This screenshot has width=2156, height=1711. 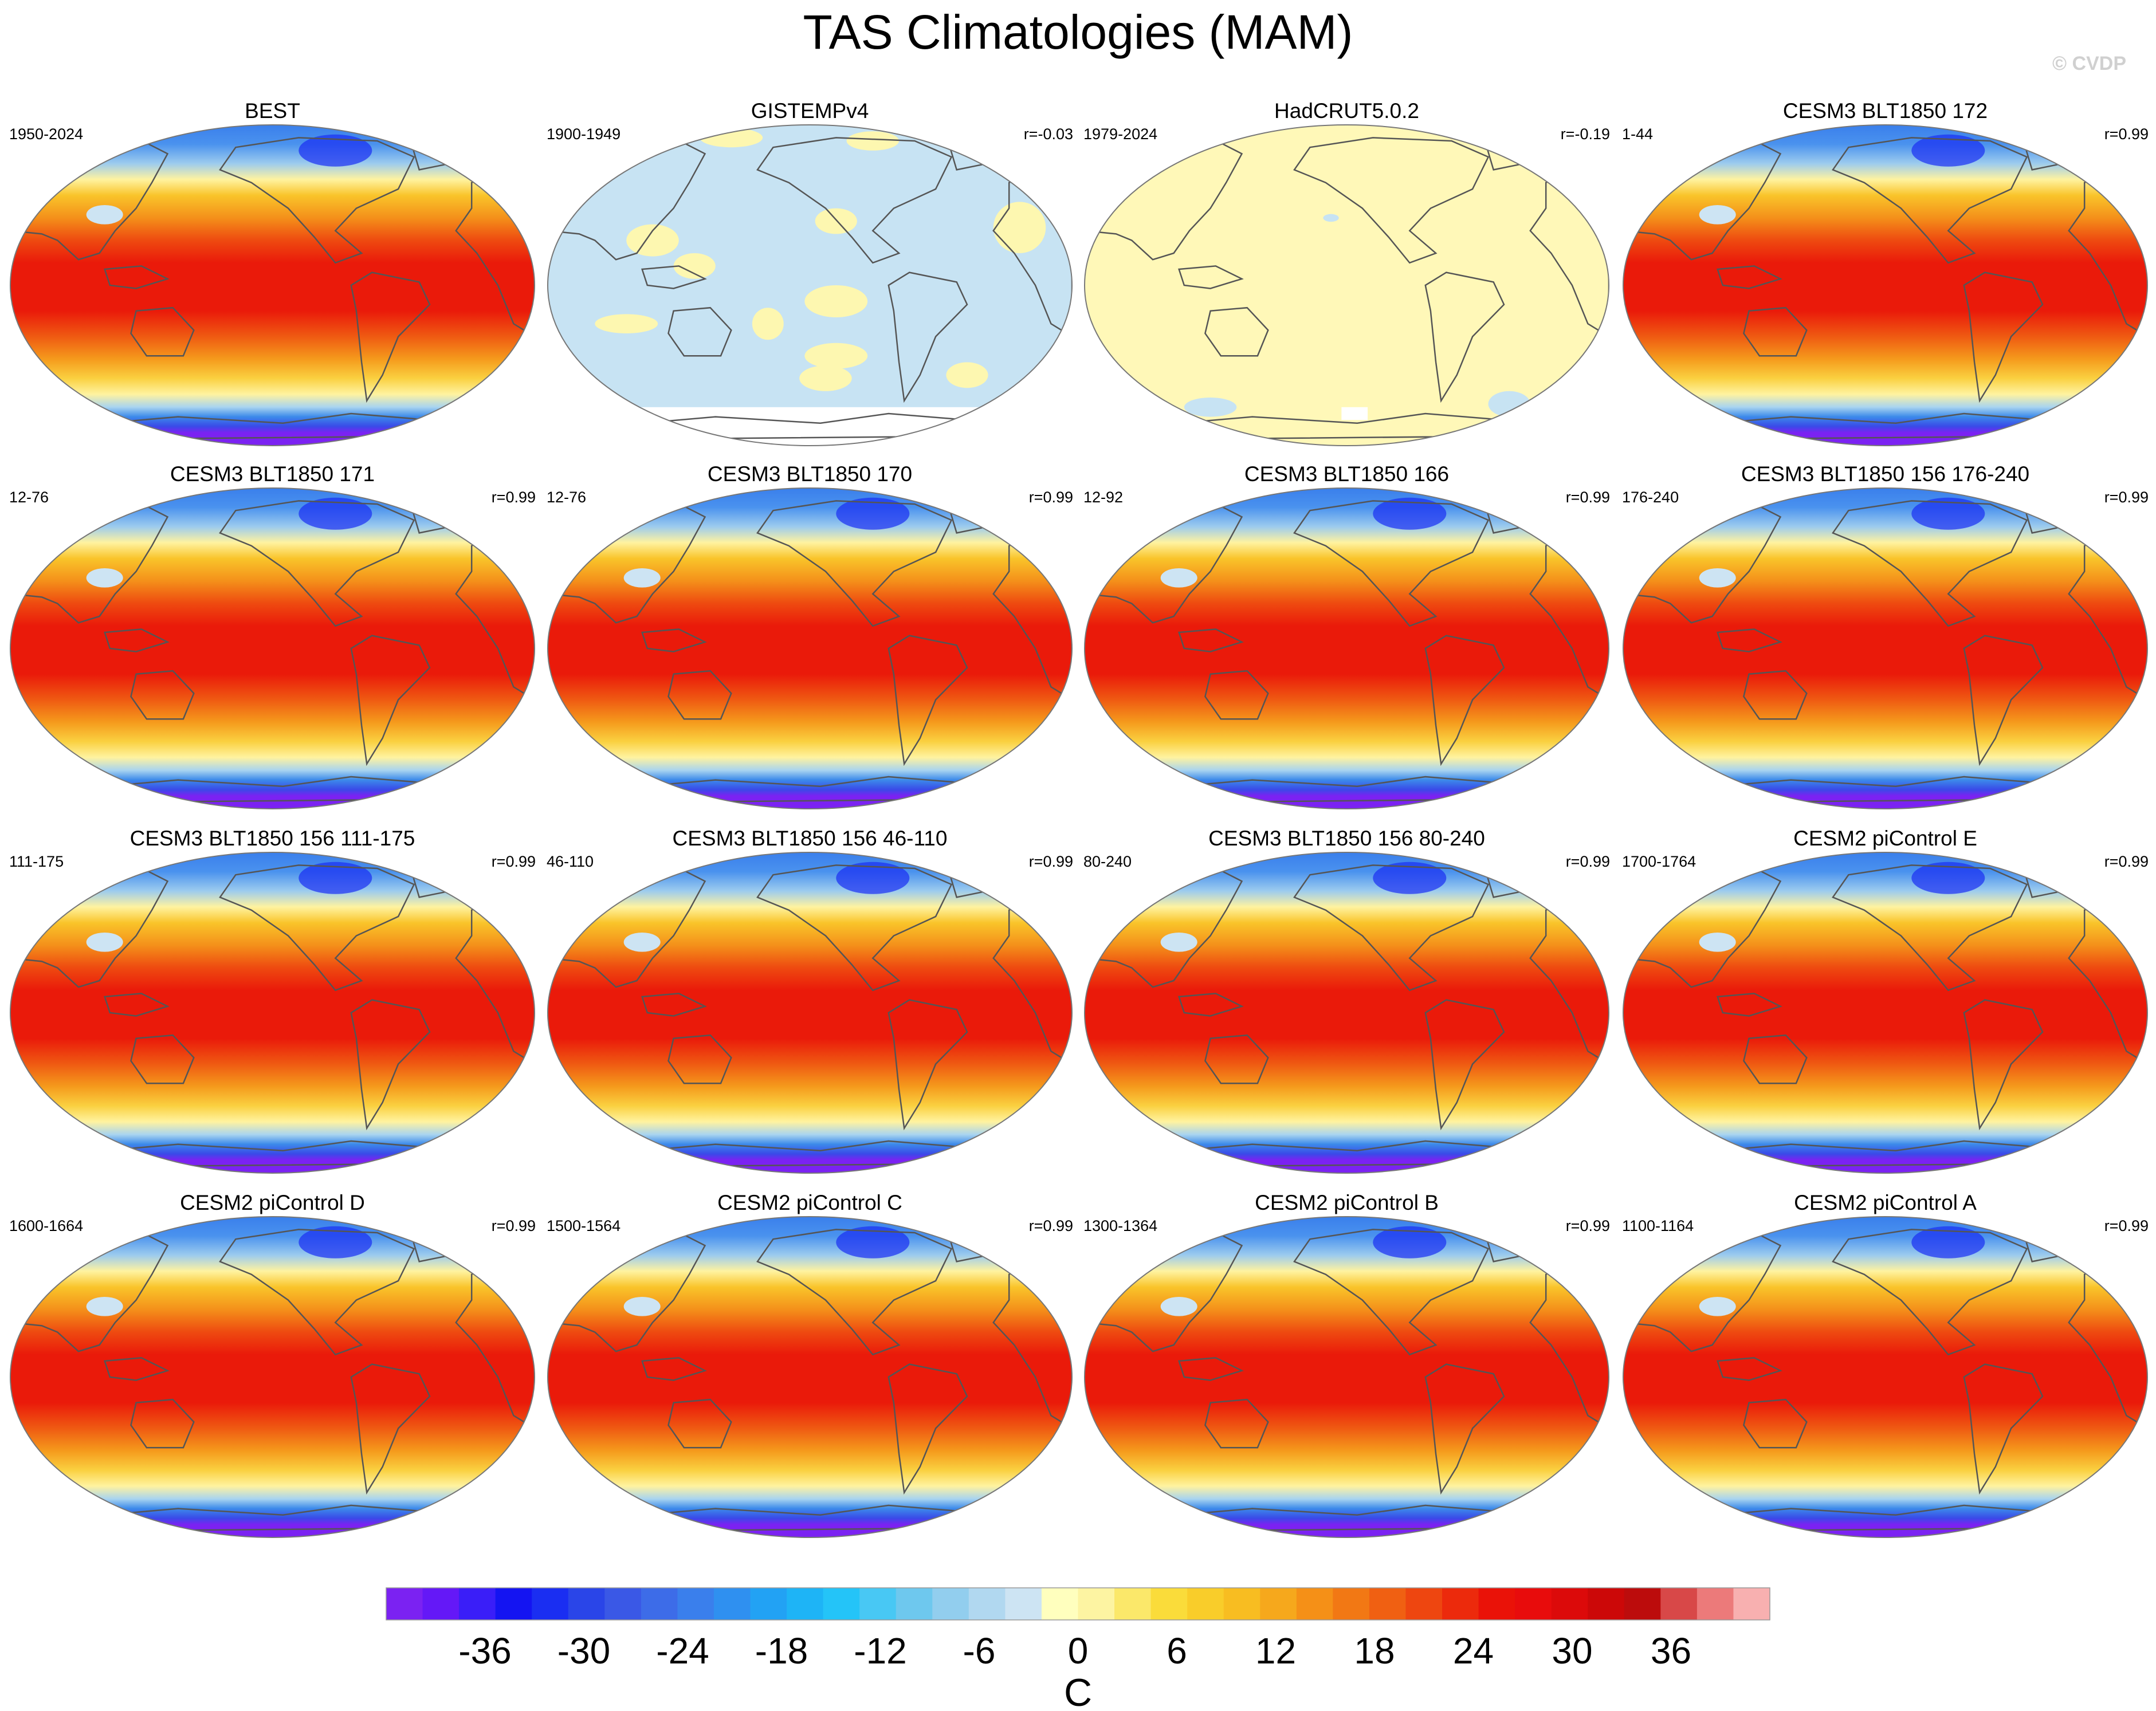 What do you see at coordinates (810, 474) in the screenshot?
I see `panel-title: CESM3 BLT1850 170` at bounding box center [810, 474].